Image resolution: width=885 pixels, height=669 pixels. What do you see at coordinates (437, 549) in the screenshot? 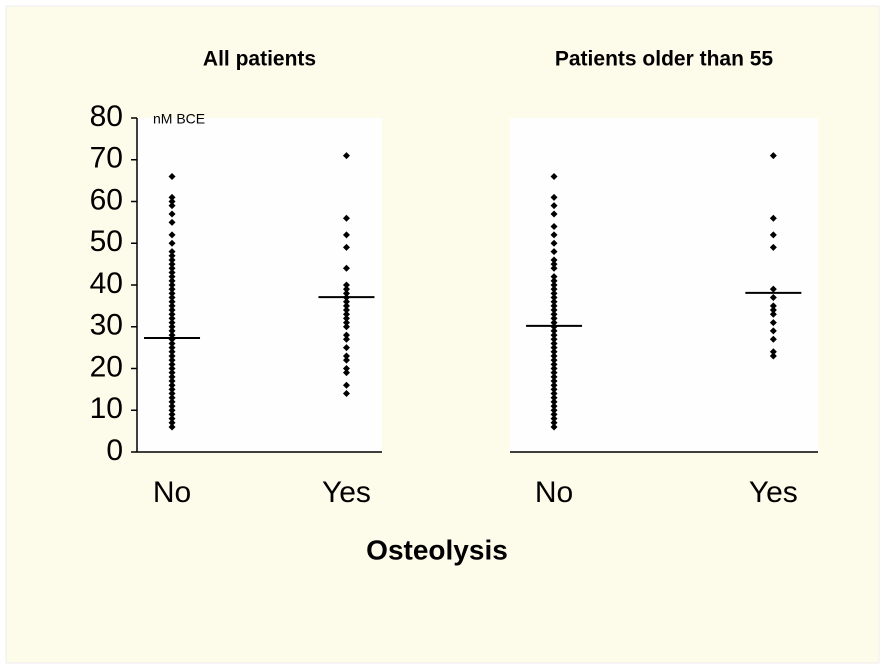
I see `x-axis-title: Osteolysis` at bounding box center [437, 549].